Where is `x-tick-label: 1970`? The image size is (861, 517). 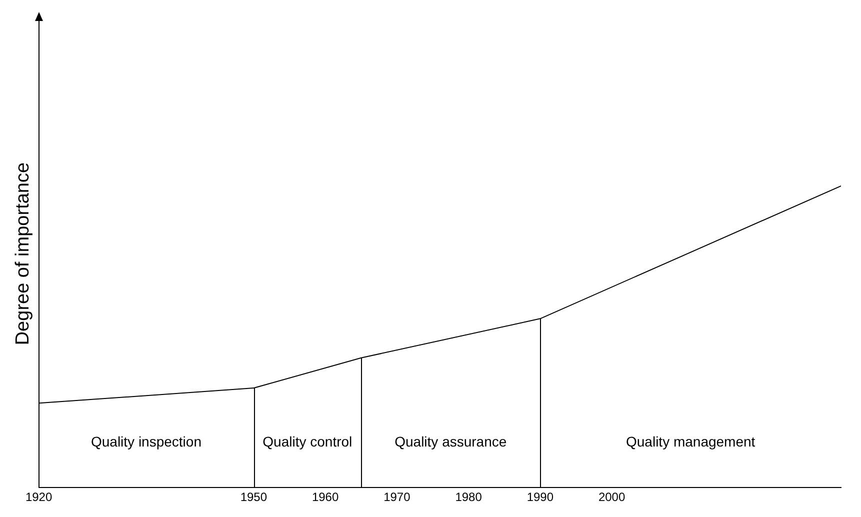 x-tick-label: 1970 is located at coordinates (397, 497).